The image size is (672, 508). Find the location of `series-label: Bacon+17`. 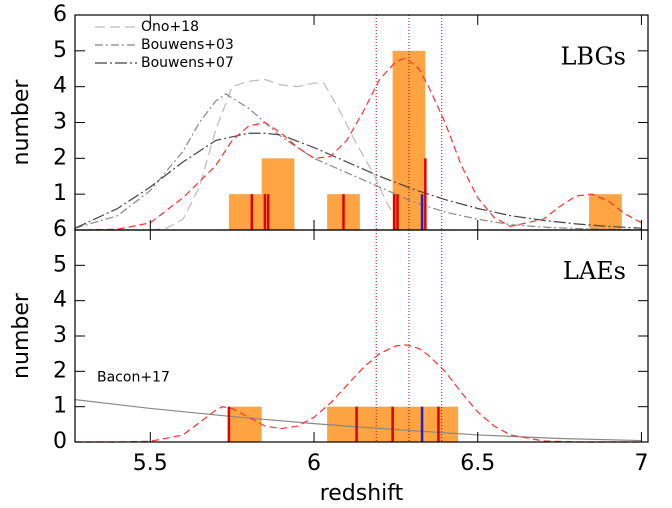

series-label: Bacon+17 is located at coordinates (133, 378).